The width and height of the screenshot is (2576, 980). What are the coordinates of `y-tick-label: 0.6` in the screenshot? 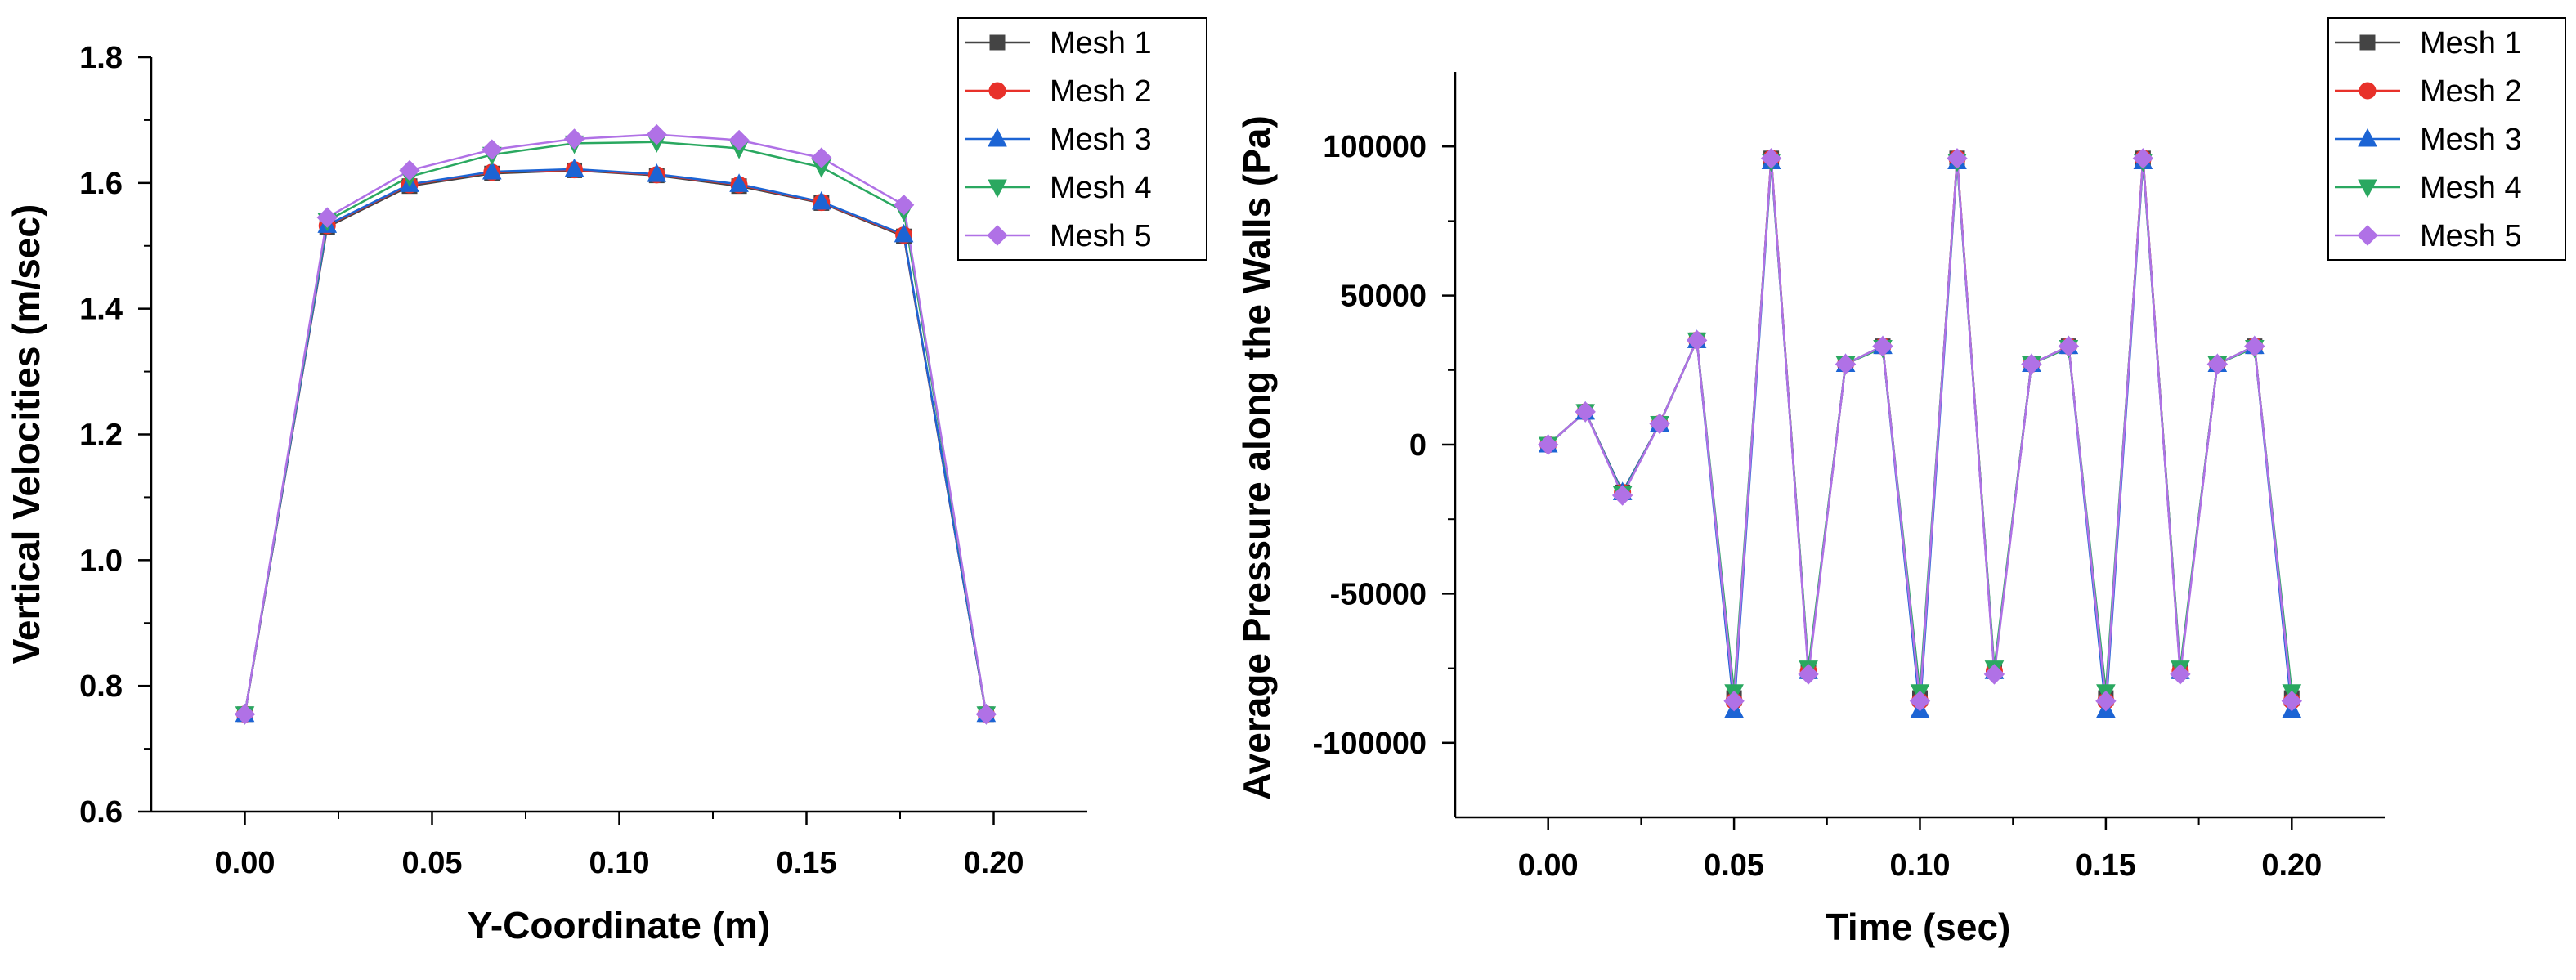 It's located at (101, 812).